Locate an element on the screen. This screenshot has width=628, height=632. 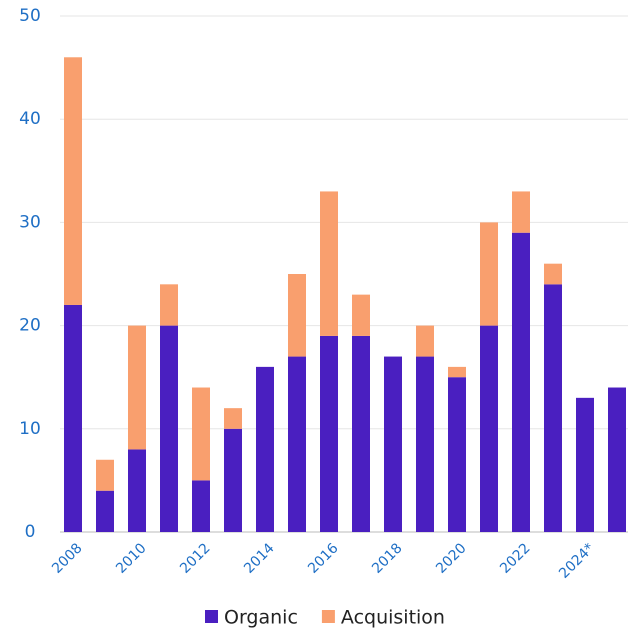
legend-label: Acquisition is located at coordinates (393, 618).